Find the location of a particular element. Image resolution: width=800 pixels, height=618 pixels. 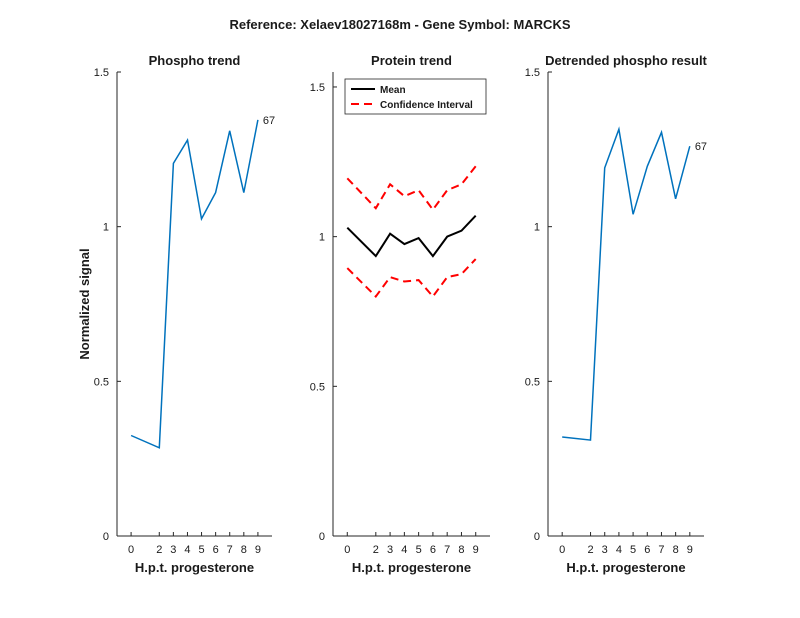

panel-title: Phospho trend is located at coordinates (195, 60).